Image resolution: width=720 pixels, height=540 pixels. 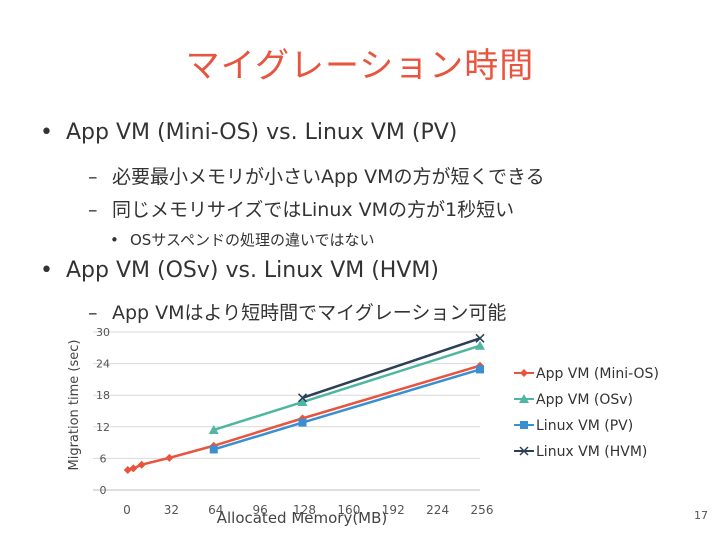 I want to click on sub-sub-bullet-1: • OSサスペンドの処理の違いではない, so click(x=242, y=239).